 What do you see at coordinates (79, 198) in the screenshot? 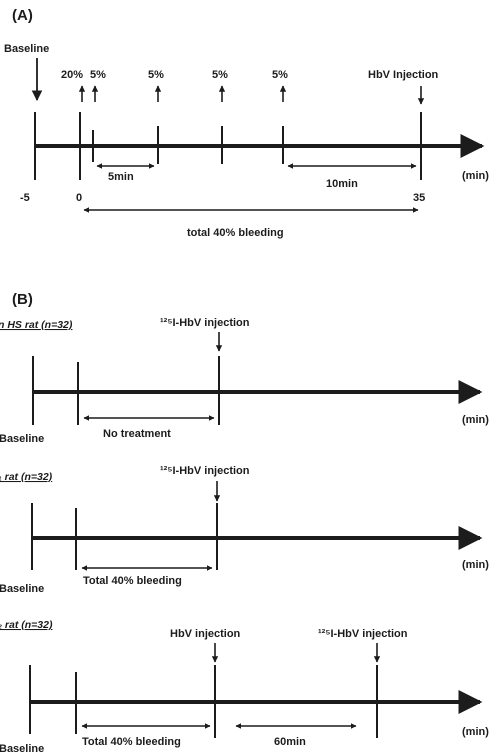
I see `tick-label-0: 0` at bounding box center [79, 198].